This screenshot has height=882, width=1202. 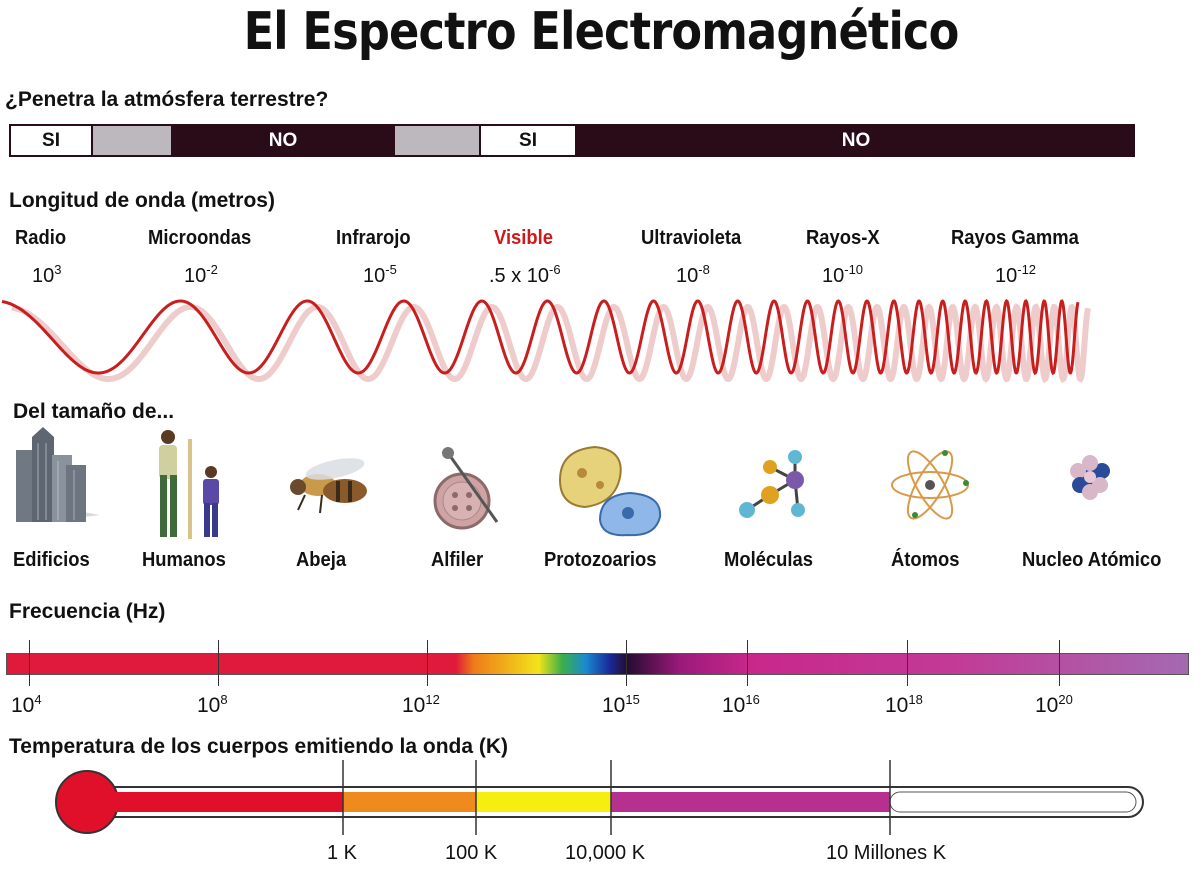 What do you see at coordinates (600, 560) in the screenshot?
I see `size-label-protozoa: Protozoarios` at bounding box center [600, 560].